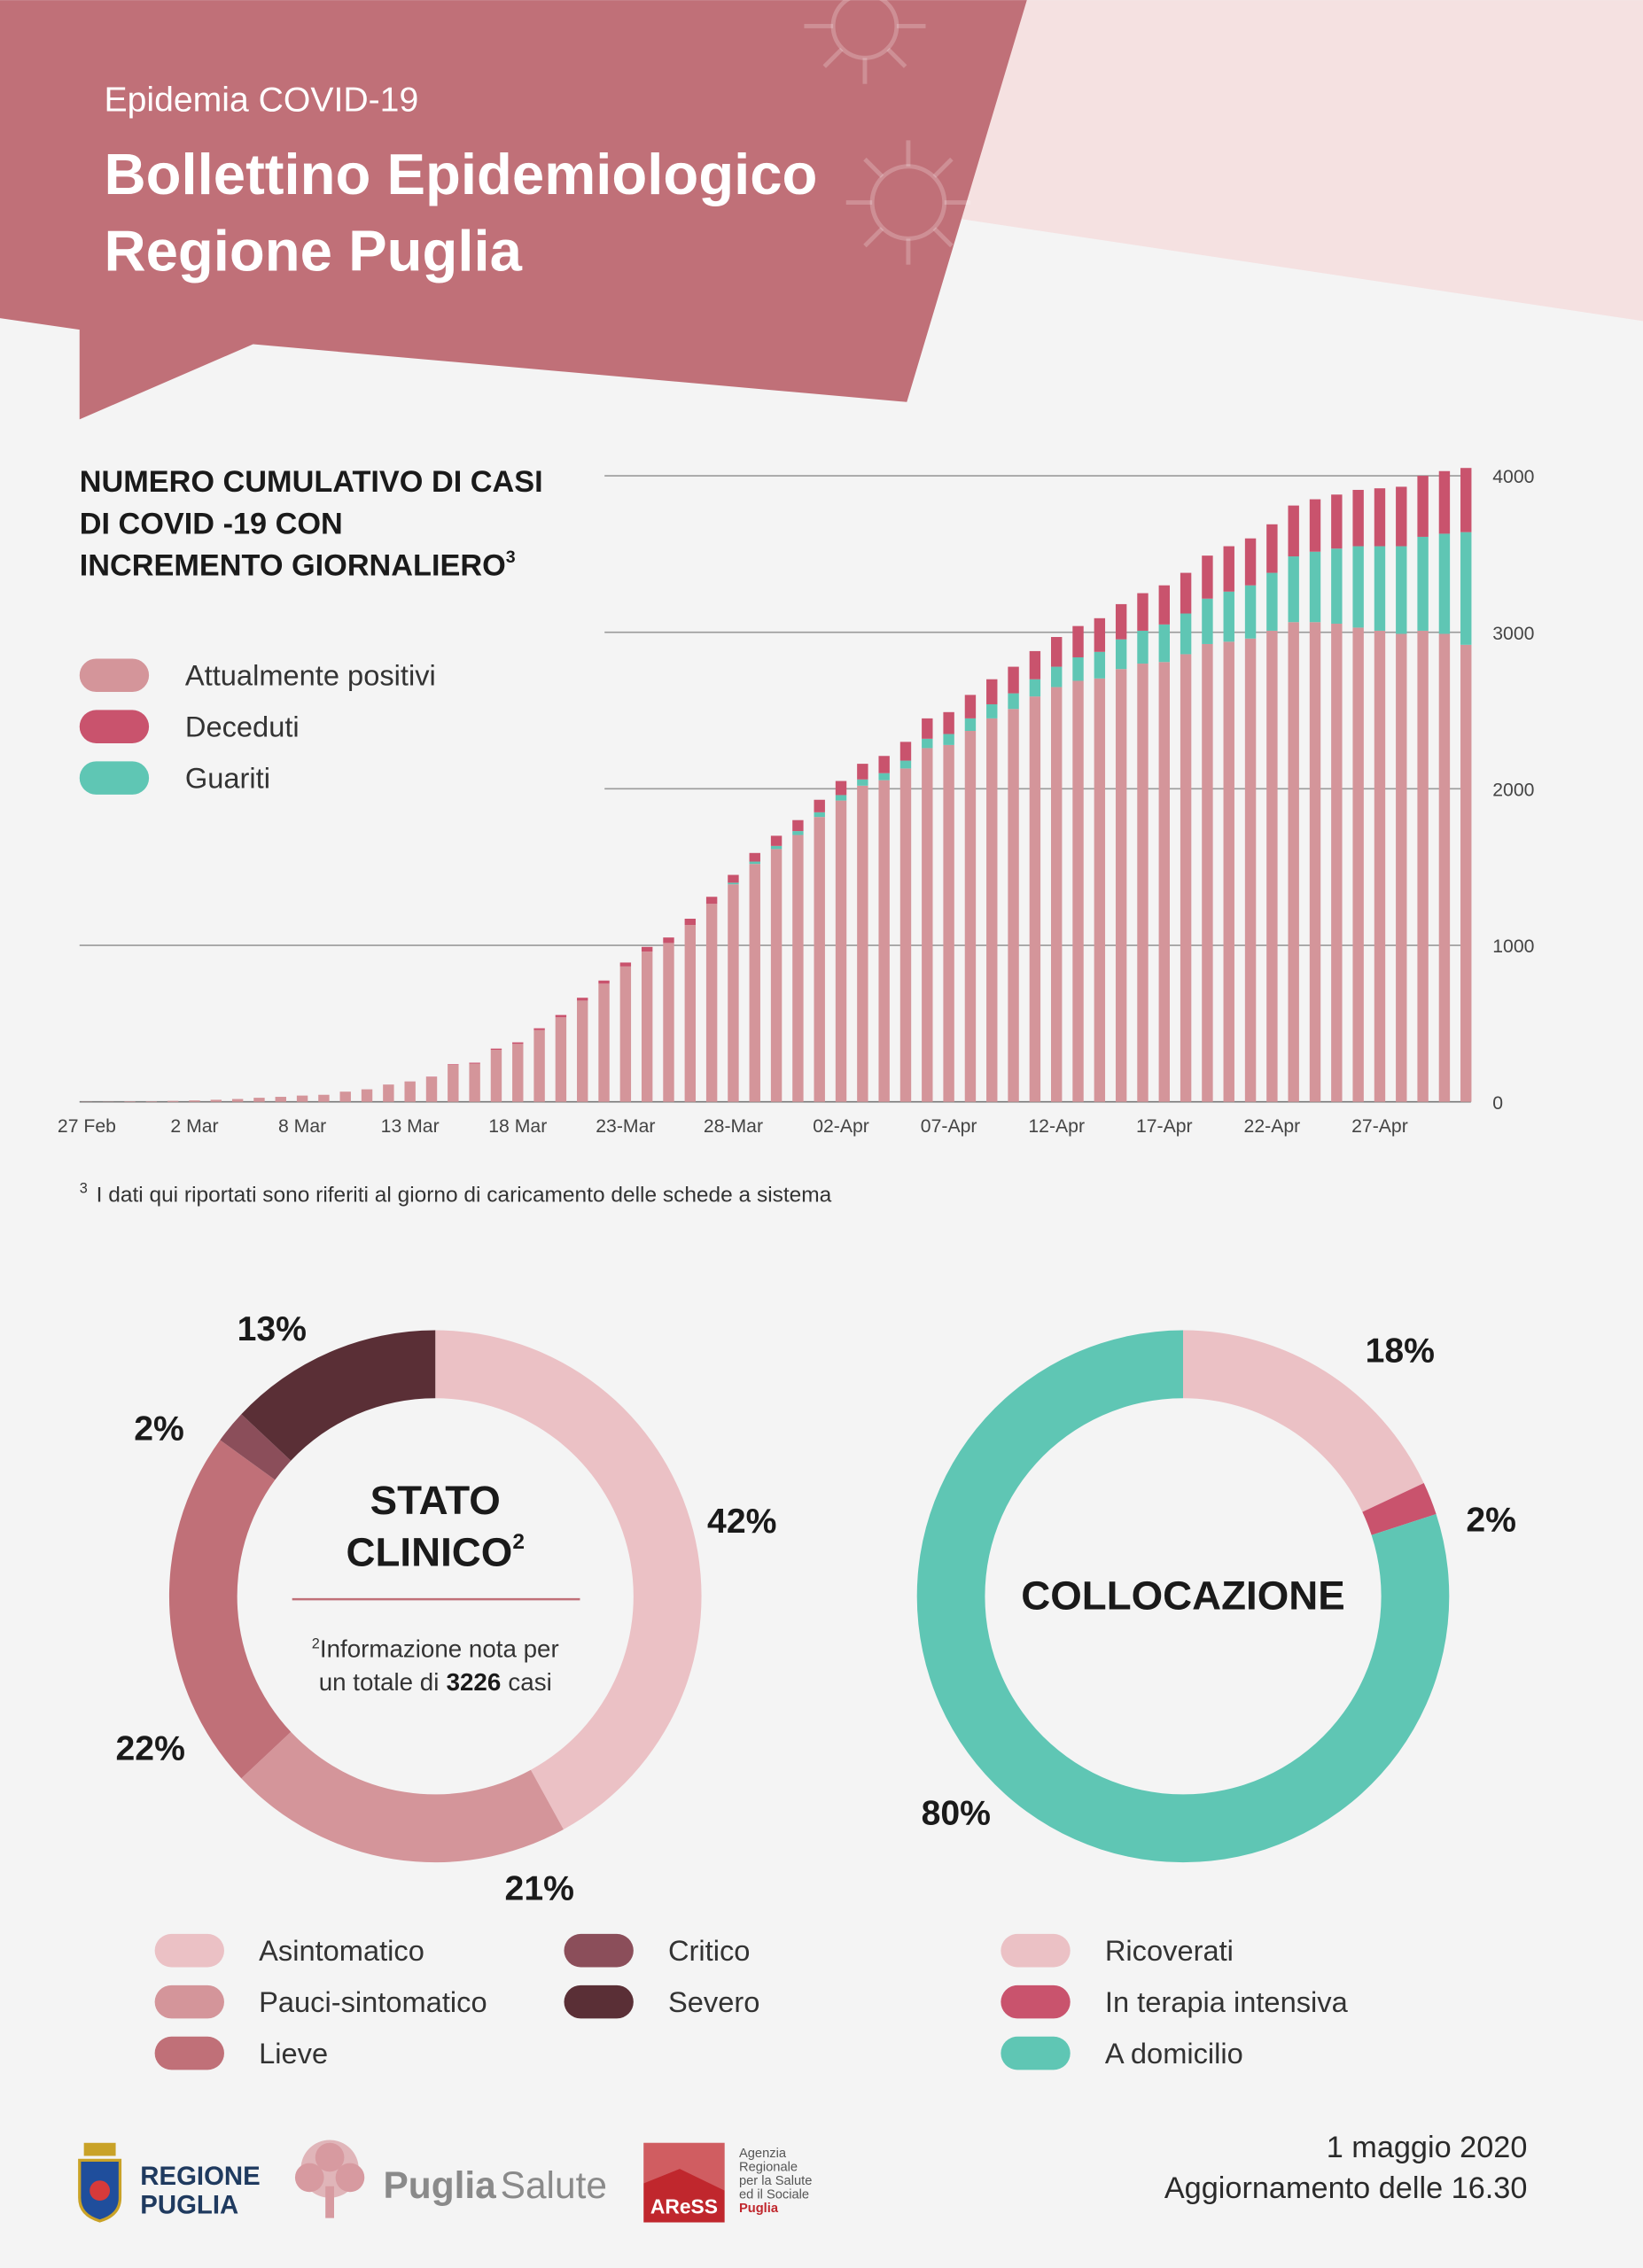  Describe the element at coordinates (1427, 2147) in the screenshot. I see `report-date: 1 maggio 2020` at that location.